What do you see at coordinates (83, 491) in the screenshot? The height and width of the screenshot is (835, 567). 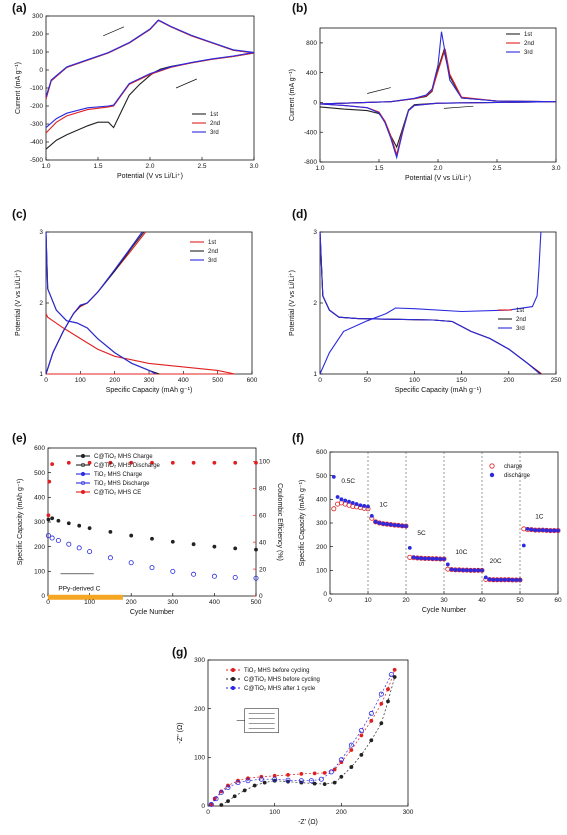 I see `legend-marker` at bounding box center [83, 491].